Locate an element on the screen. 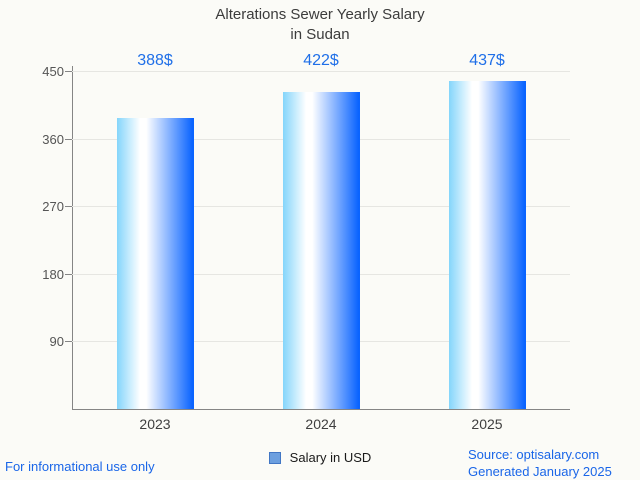  x-tick-label-2024: 2024 is located at coordinates (321, 424).